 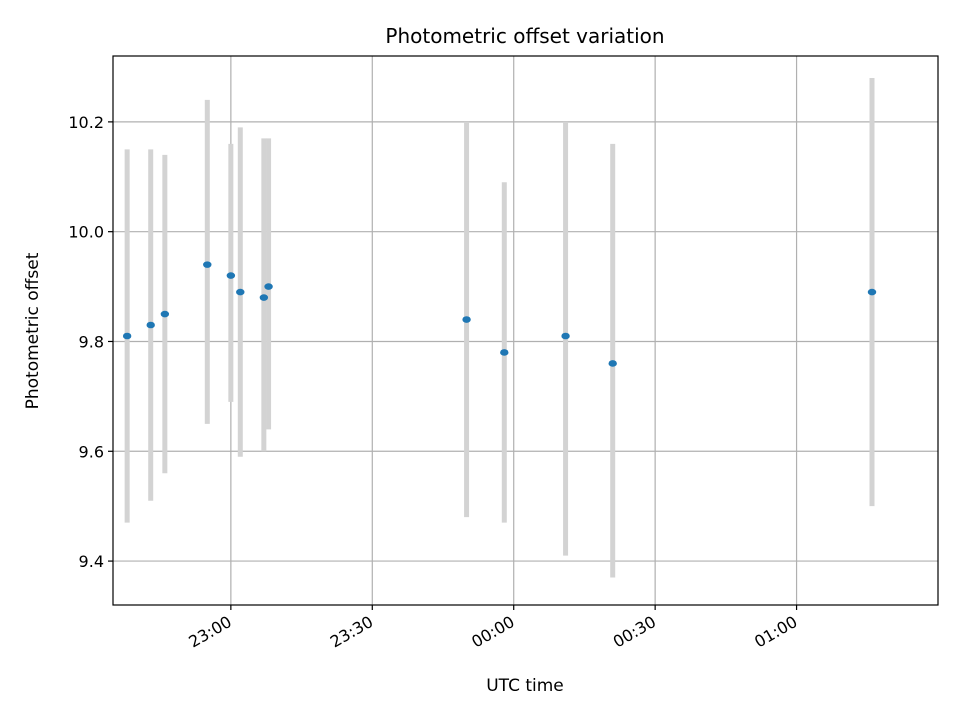 What do you see at coordinates (33, 330) in the screenshot?
I see `y-axis-label: Photometric offset` at bounding box center [33, 330].